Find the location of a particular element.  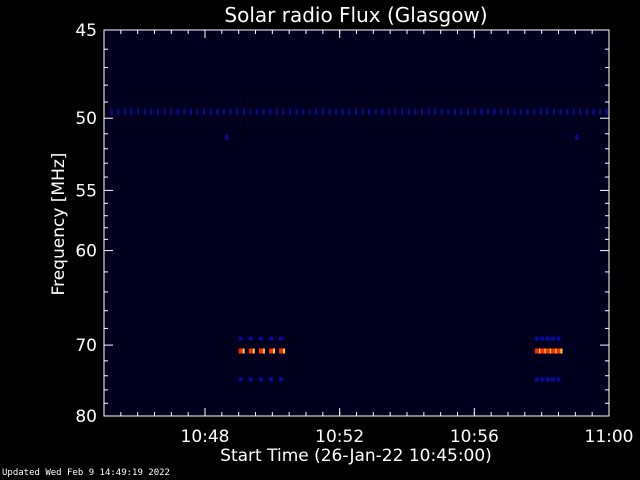

y-tick-label: 60 is located at coordinates (86, 252).